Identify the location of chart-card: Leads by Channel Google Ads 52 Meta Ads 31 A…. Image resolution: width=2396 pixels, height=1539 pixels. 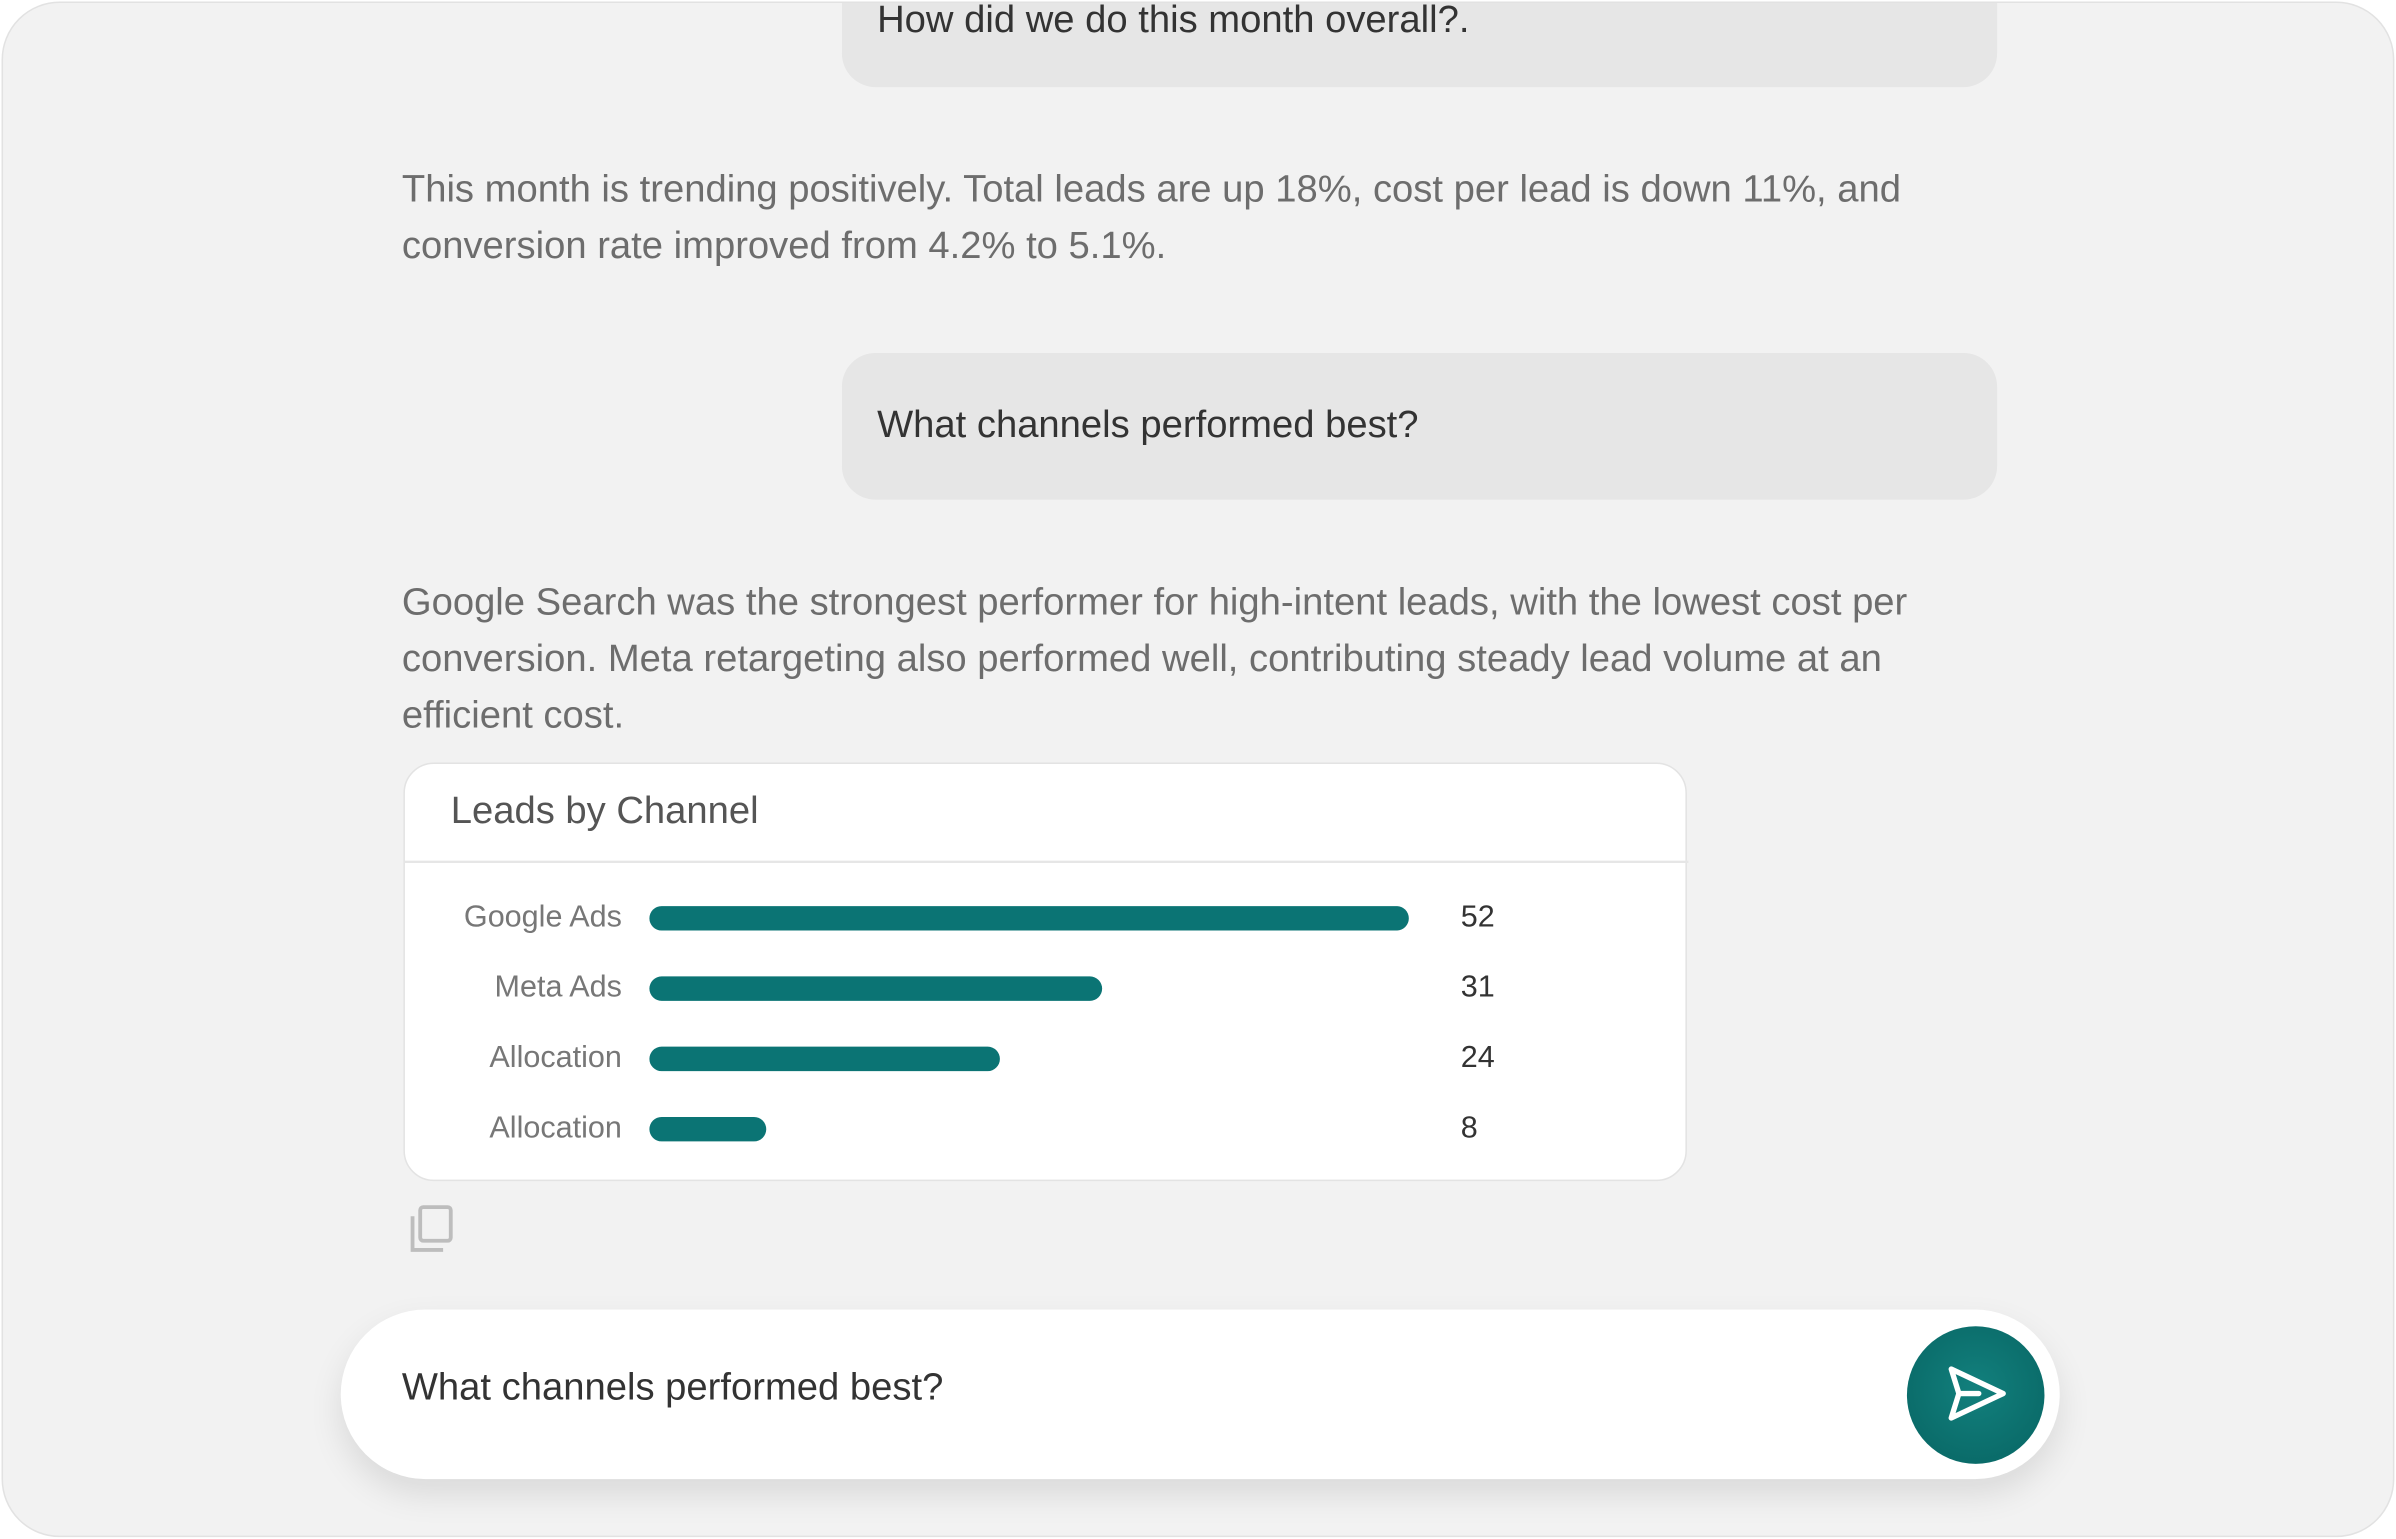
(1046, 972).